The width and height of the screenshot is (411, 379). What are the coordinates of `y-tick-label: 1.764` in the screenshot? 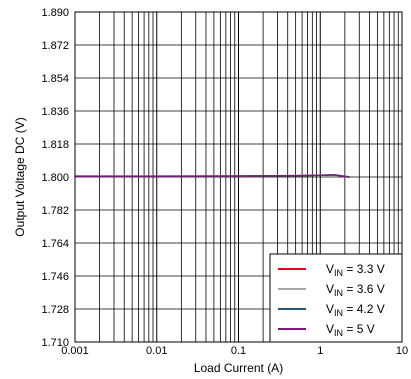 It's located at (55, 244).